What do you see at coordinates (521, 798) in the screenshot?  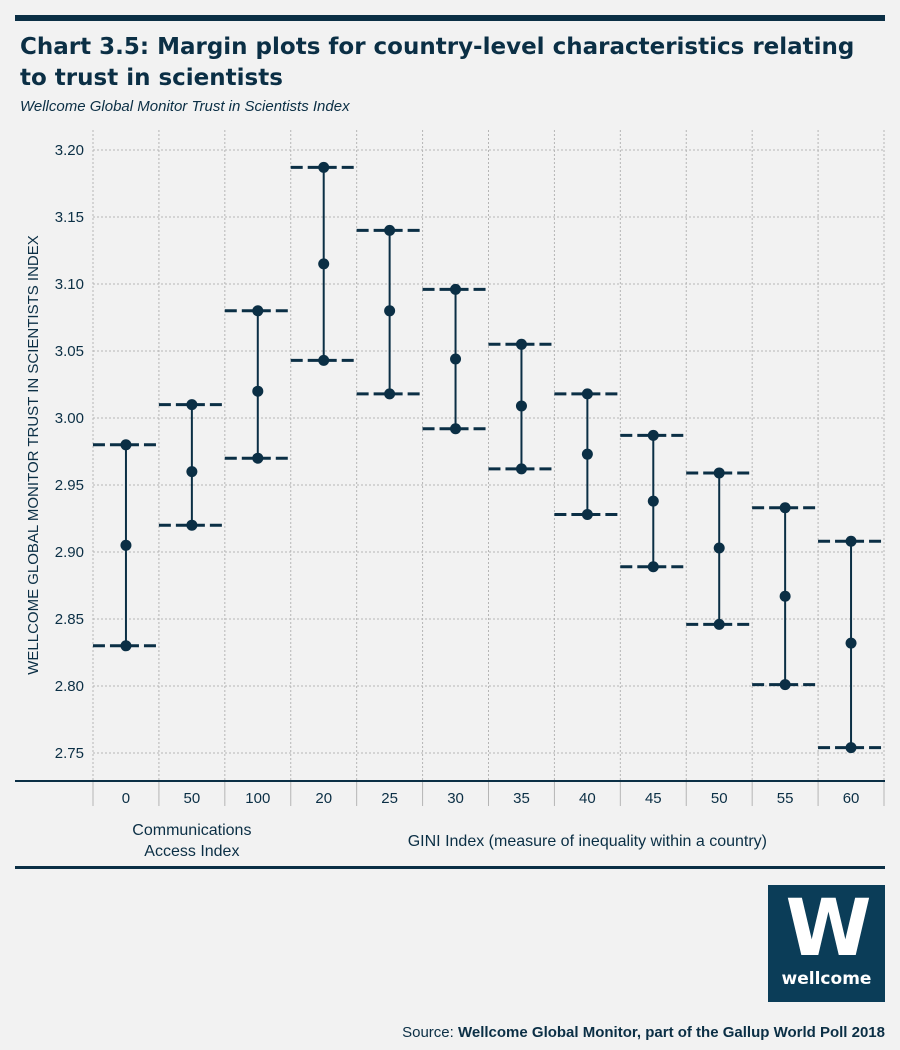 I see `x-tick-label: 35` at bounding box center [521, 798].